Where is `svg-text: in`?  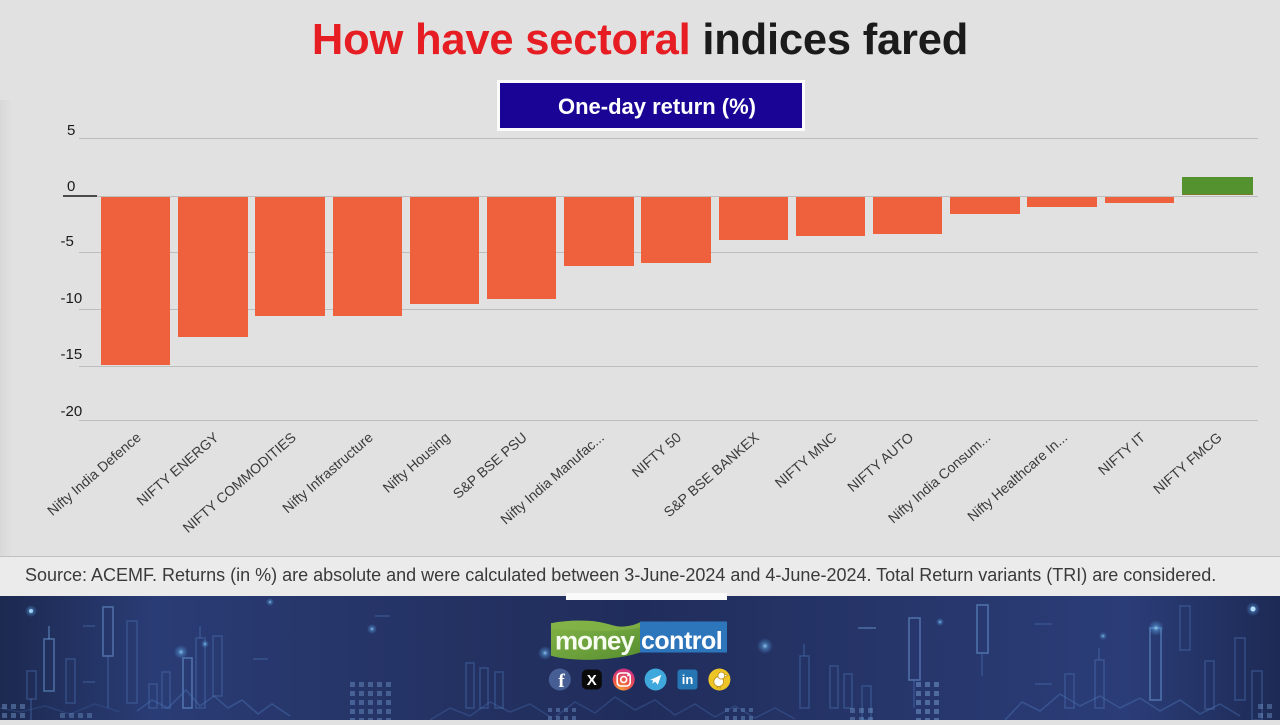
svg-text: in is located at coordinates (688, 679).